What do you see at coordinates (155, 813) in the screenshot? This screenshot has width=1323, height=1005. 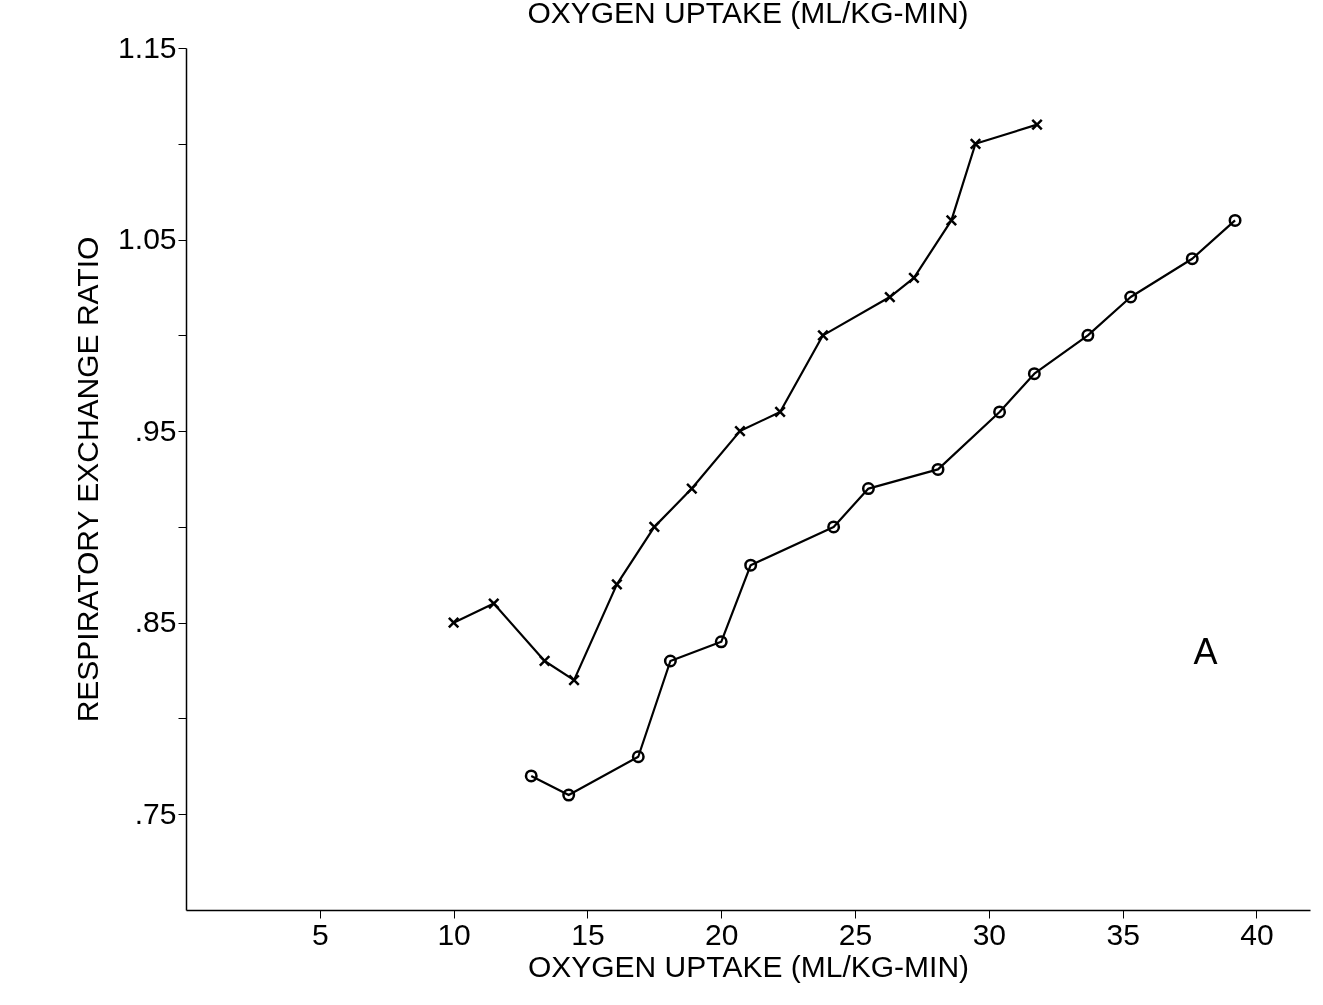 I see `y-tick-label: .75` at bounding box center [155, 813].